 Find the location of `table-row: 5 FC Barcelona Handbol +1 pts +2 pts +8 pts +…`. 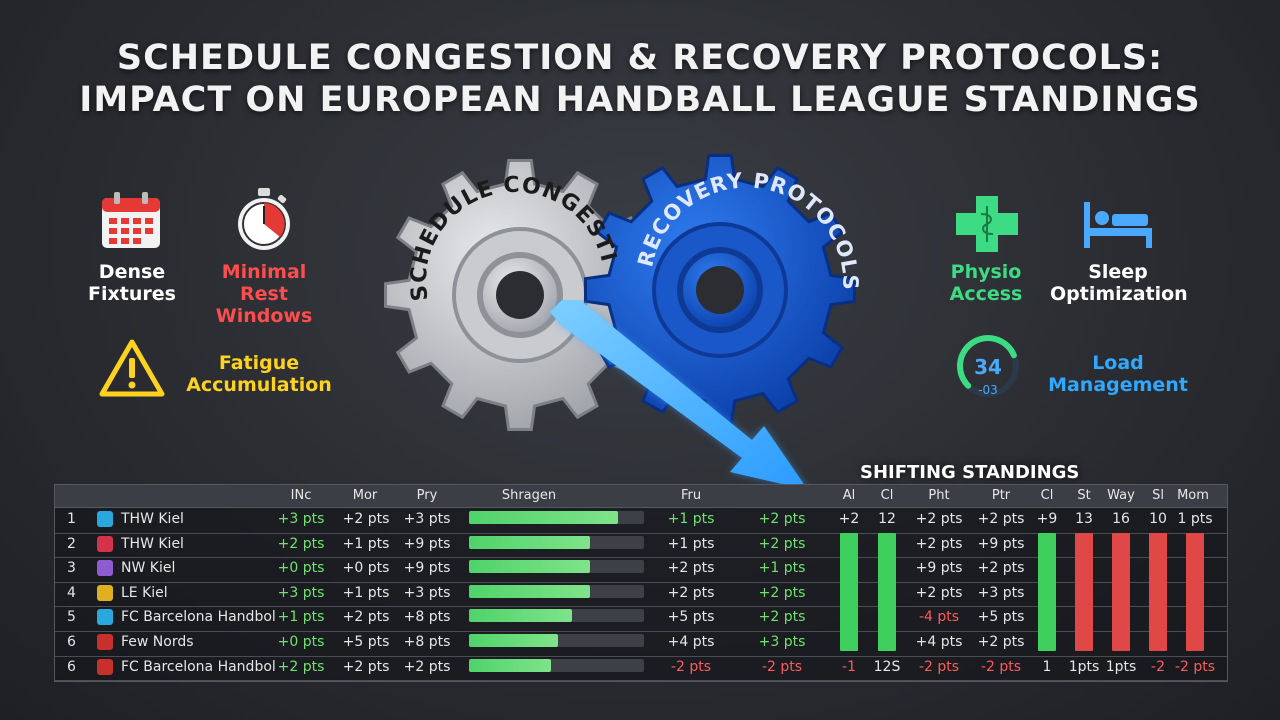

table-row: 5 FC Barcelona Handbol +1 pts +2 pts +8 pts +… is located at coordinates (641, 619).